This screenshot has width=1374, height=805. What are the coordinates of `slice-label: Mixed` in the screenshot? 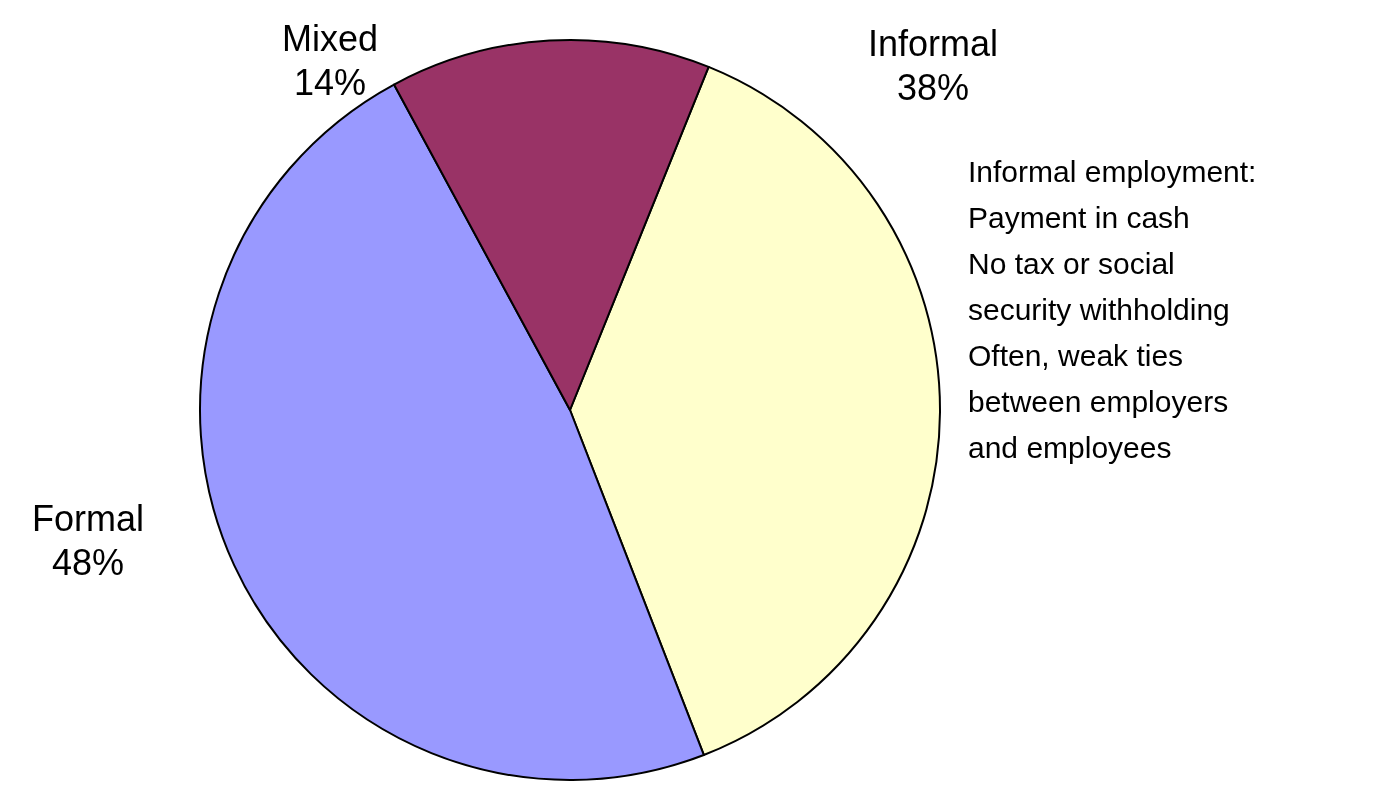 It's located at (330, 38).